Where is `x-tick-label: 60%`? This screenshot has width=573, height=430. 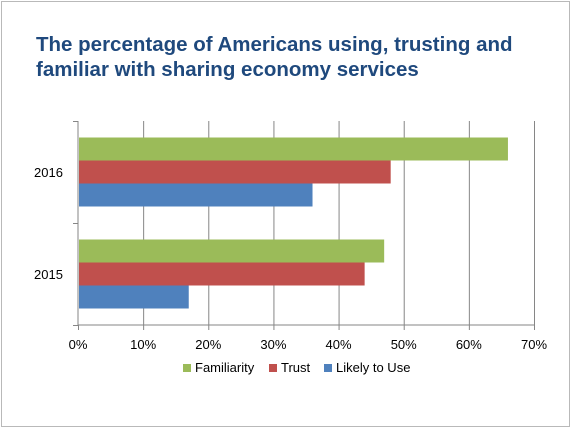 x-tick-label: 60% is located at coordinates (469, 344).